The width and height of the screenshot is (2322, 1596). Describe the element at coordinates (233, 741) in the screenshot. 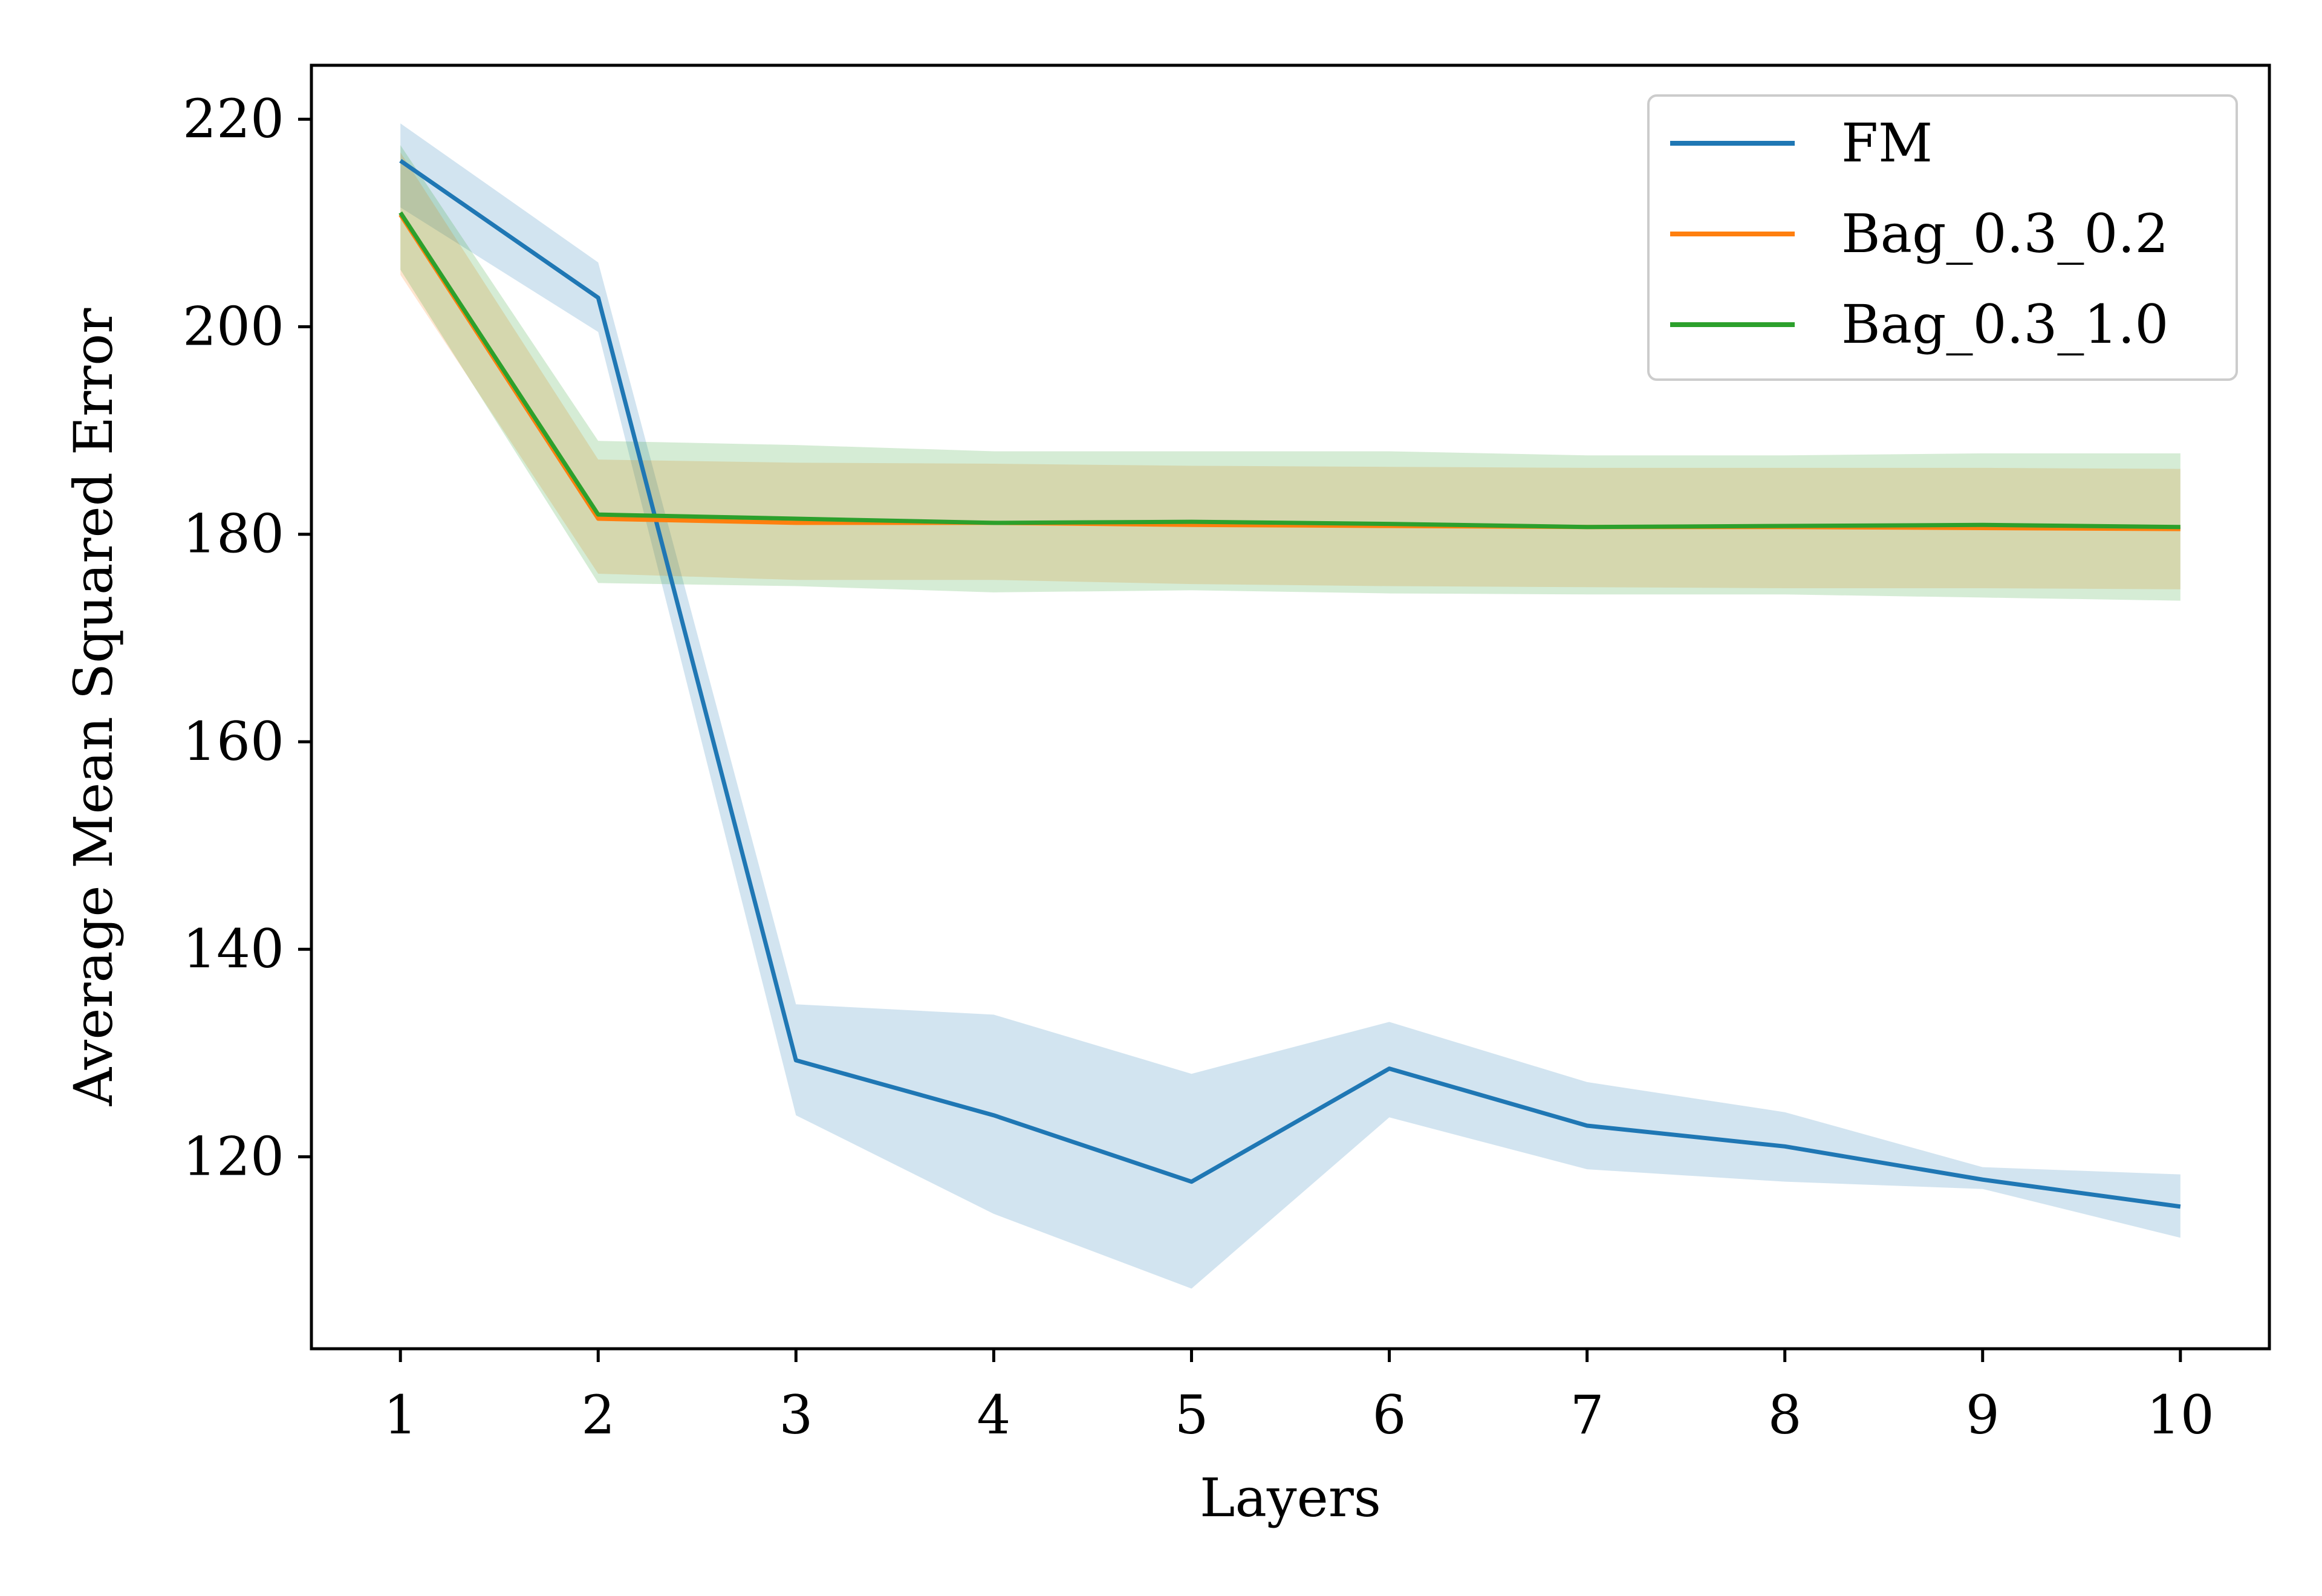

I see `y-tick-label: 160` at that location.